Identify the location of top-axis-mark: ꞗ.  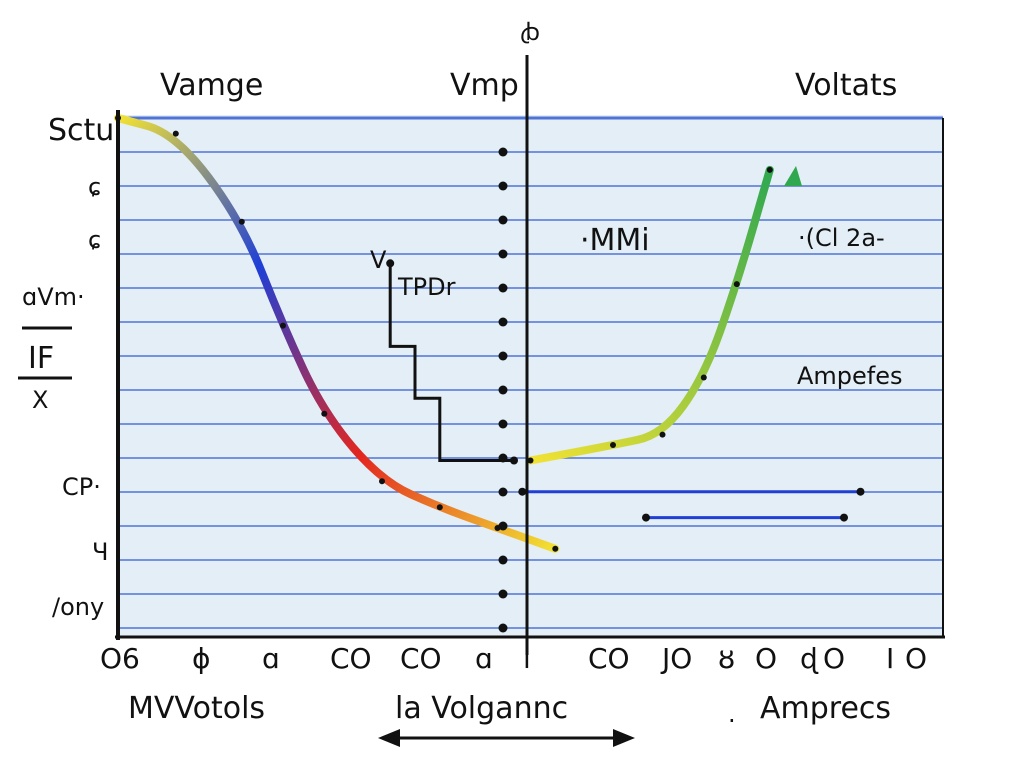
(530, 32).